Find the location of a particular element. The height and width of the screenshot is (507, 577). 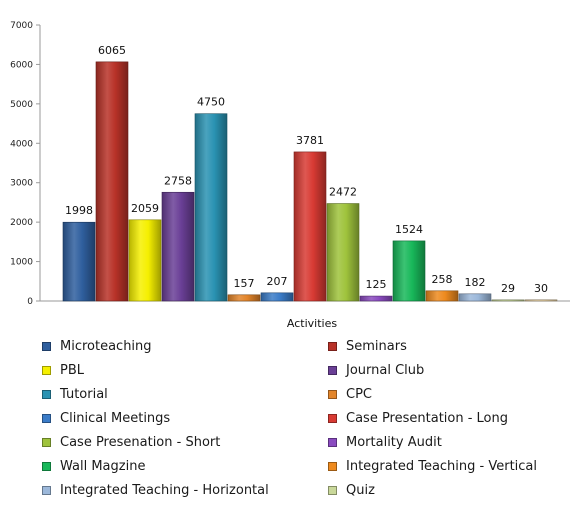

legend-item: CPC is located at coordinates (350, 394).